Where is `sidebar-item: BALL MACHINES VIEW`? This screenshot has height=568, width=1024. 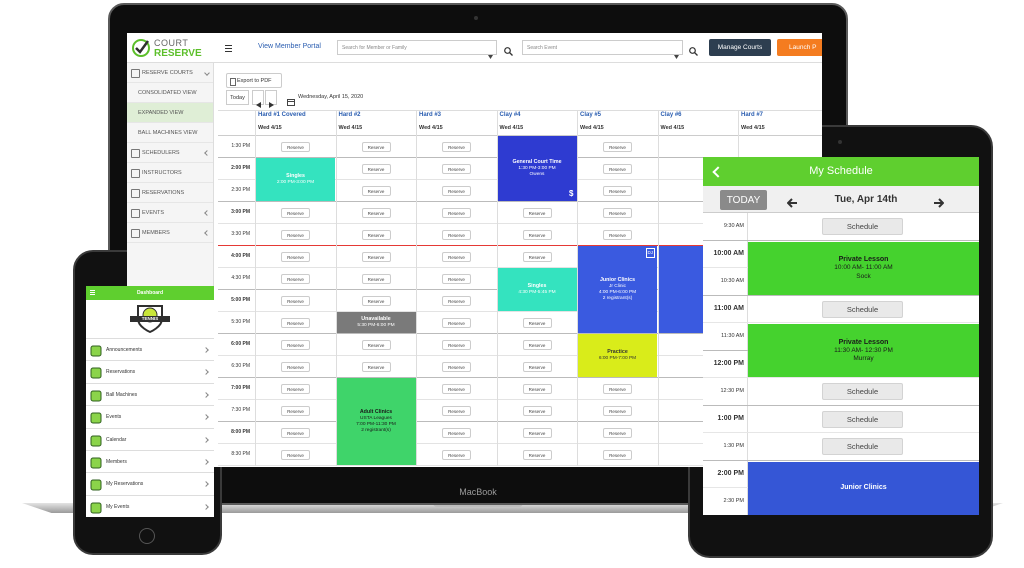 sidebar-item: BALL MACHINES VIEW is located at coordinates (170, 133).